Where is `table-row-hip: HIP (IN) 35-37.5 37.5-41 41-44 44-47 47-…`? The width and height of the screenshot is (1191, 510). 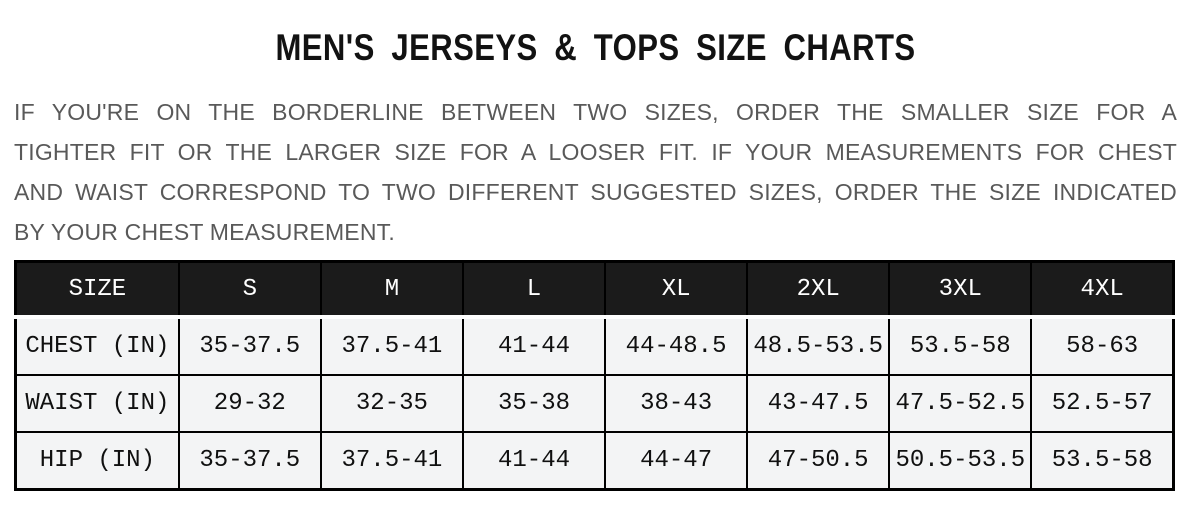 table-row-hip: HIP (IN) 35-37.5 37.5-41 41-44 44-47 47-… is located at coordinates (594, 461).